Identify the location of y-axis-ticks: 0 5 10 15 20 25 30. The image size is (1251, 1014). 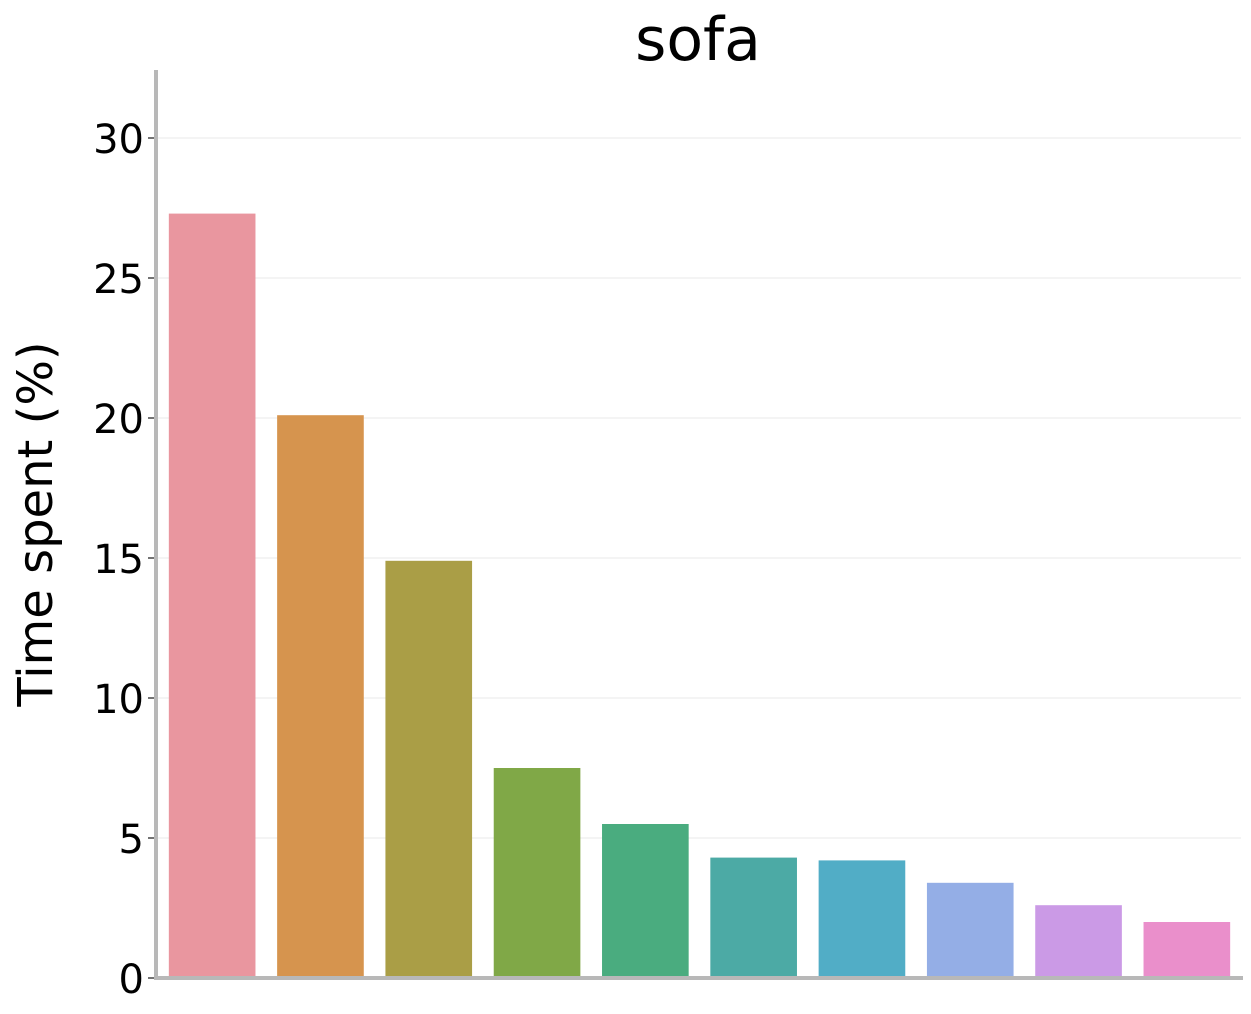
(124, 560).